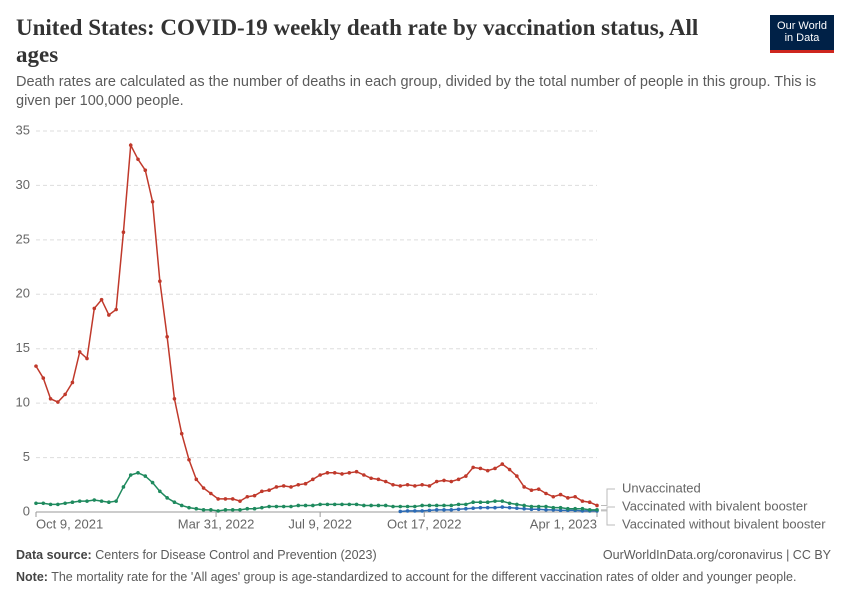  What do you see at coordinates (563, 523) in the screenshot?
I see `x-tick-label: Apr 1, 2023` at bounding box center [563, 523].